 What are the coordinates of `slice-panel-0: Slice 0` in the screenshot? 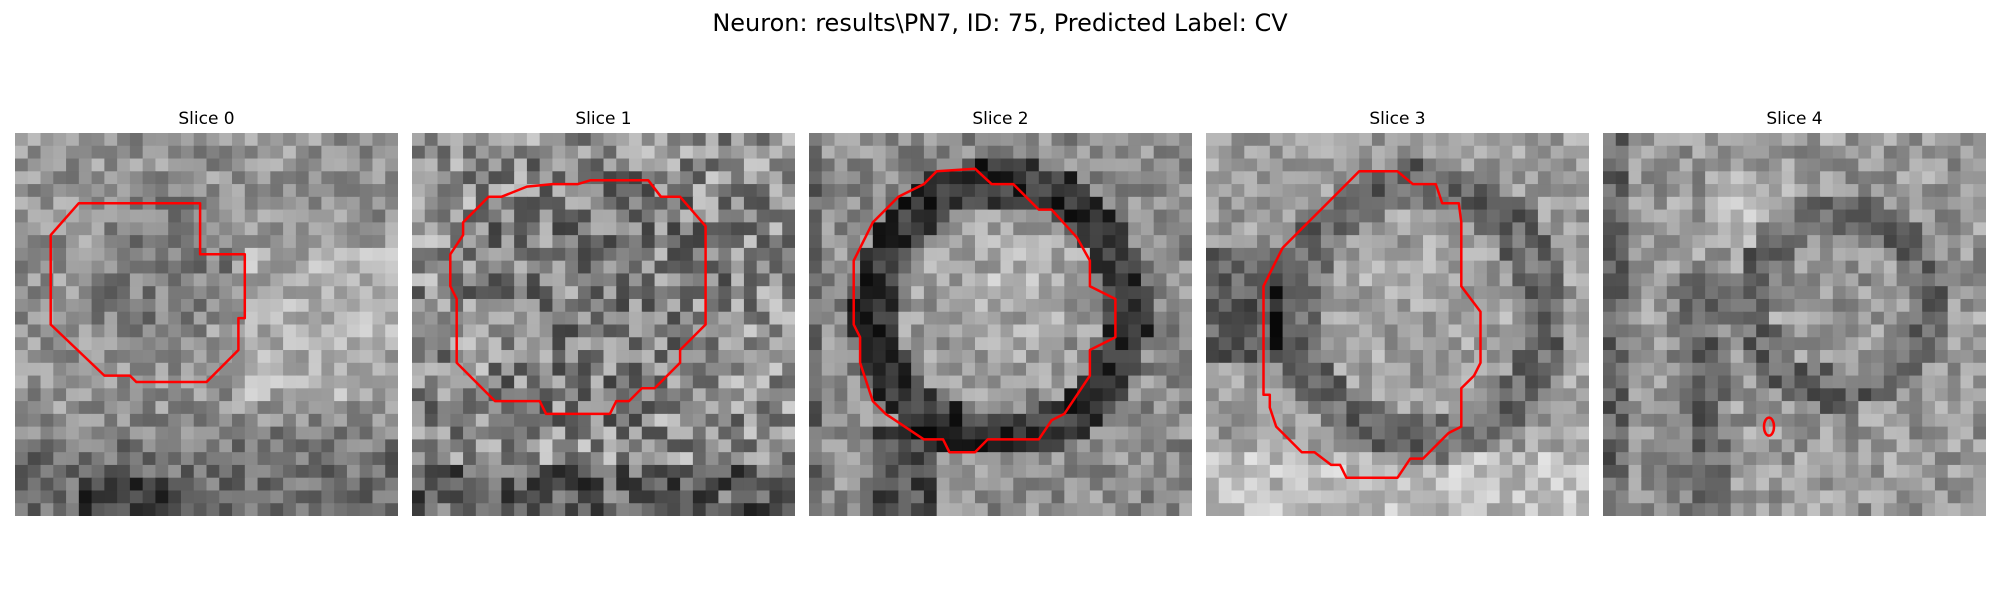 It's located at (206, 312).